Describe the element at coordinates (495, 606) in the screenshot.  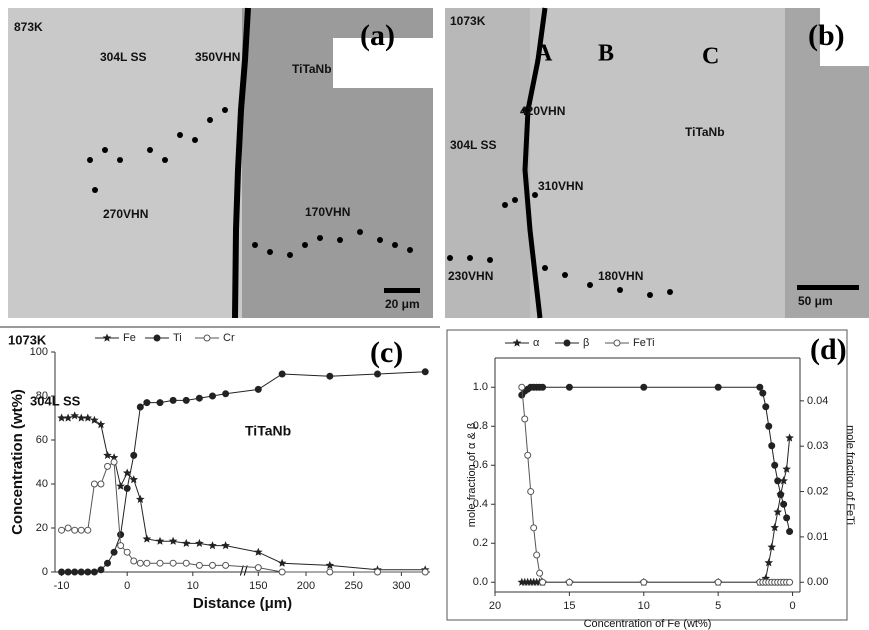
I see `x-tick-label: 20` at that location.